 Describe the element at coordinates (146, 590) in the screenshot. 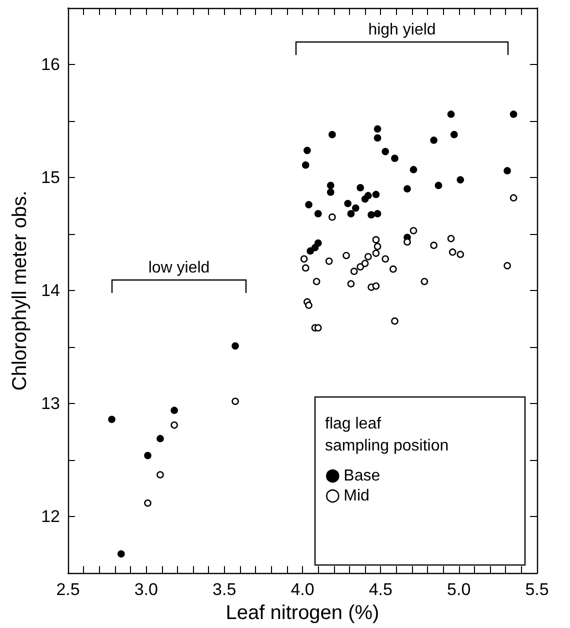

I see `x-tick-label: 3.0` at that location.